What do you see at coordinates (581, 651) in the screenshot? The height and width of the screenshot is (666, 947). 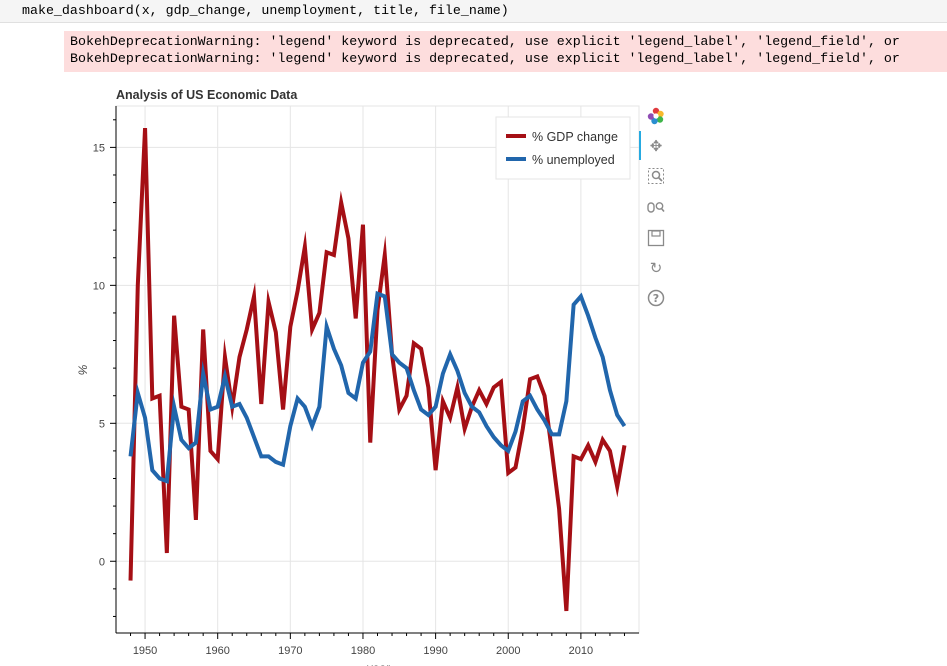 I see `x-tick-label: 2010` at bounding box center [581, 651].